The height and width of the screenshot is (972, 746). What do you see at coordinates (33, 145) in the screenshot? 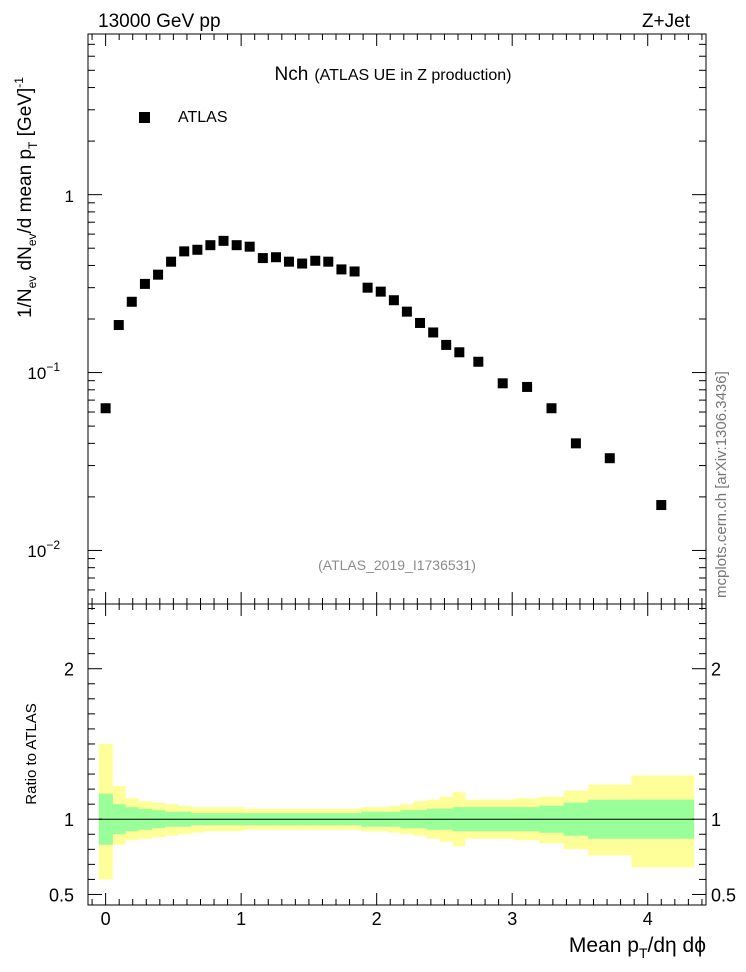
I see `ylabel-f: T` at bounding box center [33, 145].